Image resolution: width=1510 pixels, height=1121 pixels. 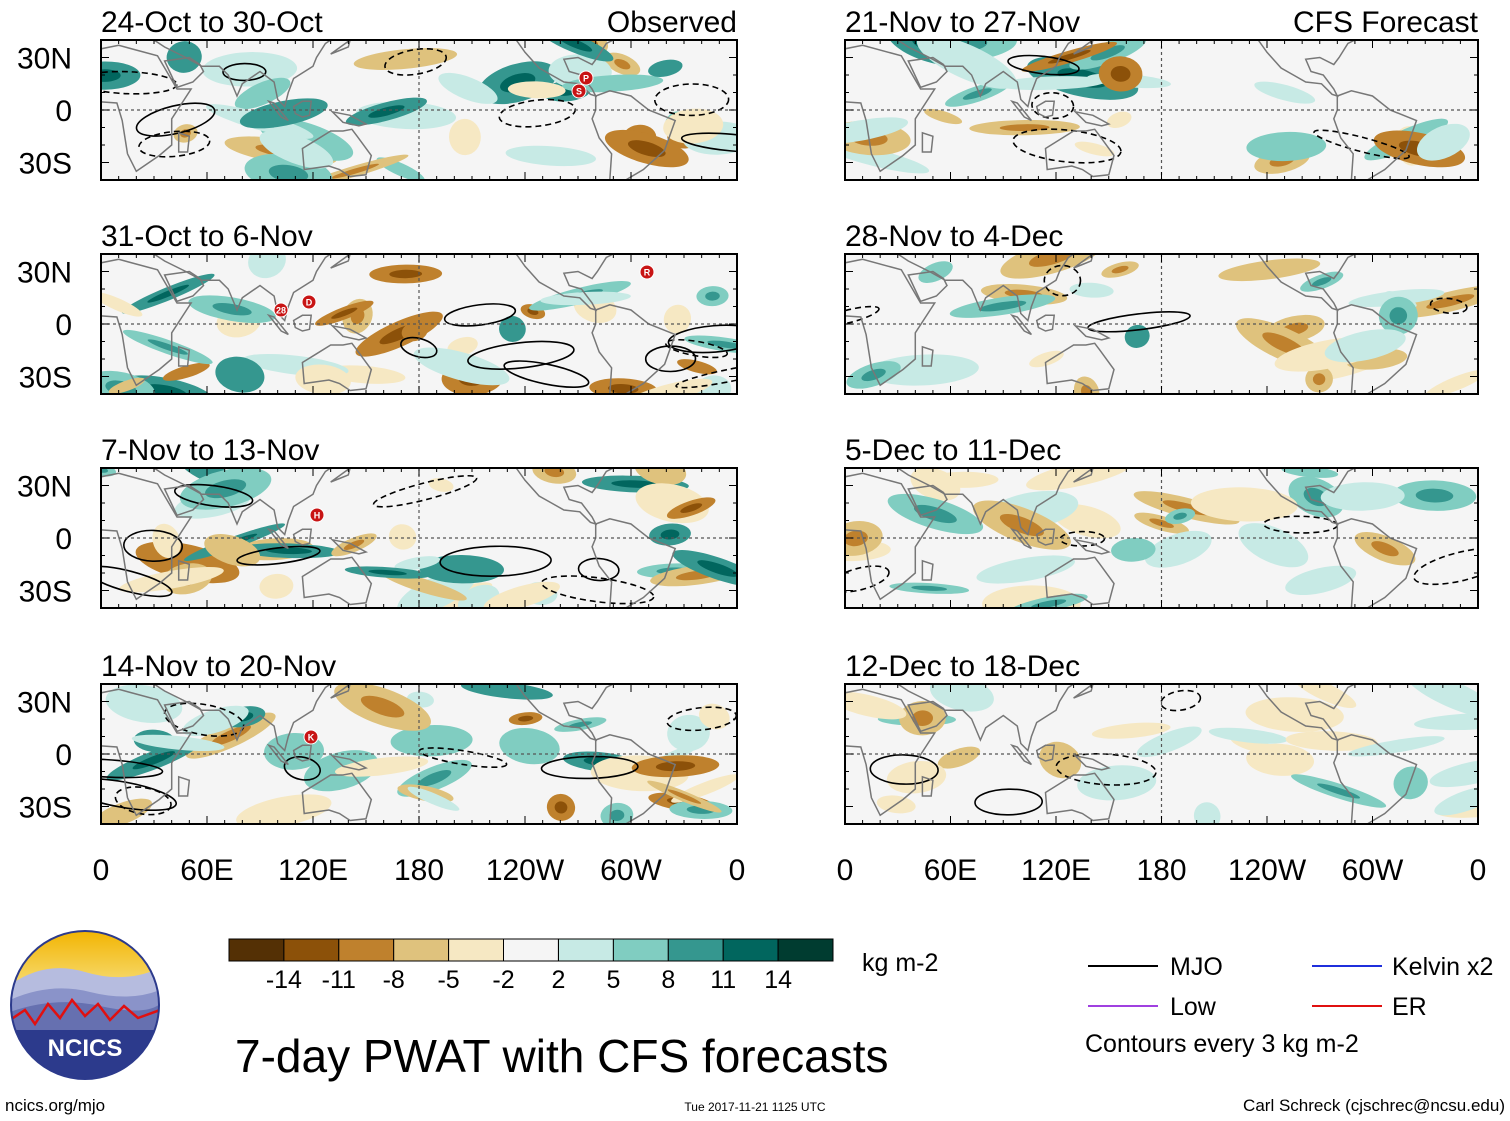 I want to click on footer-author: Carl Schreck (cjschrec@ncsu.edu), so click(x=1374, y=1105).